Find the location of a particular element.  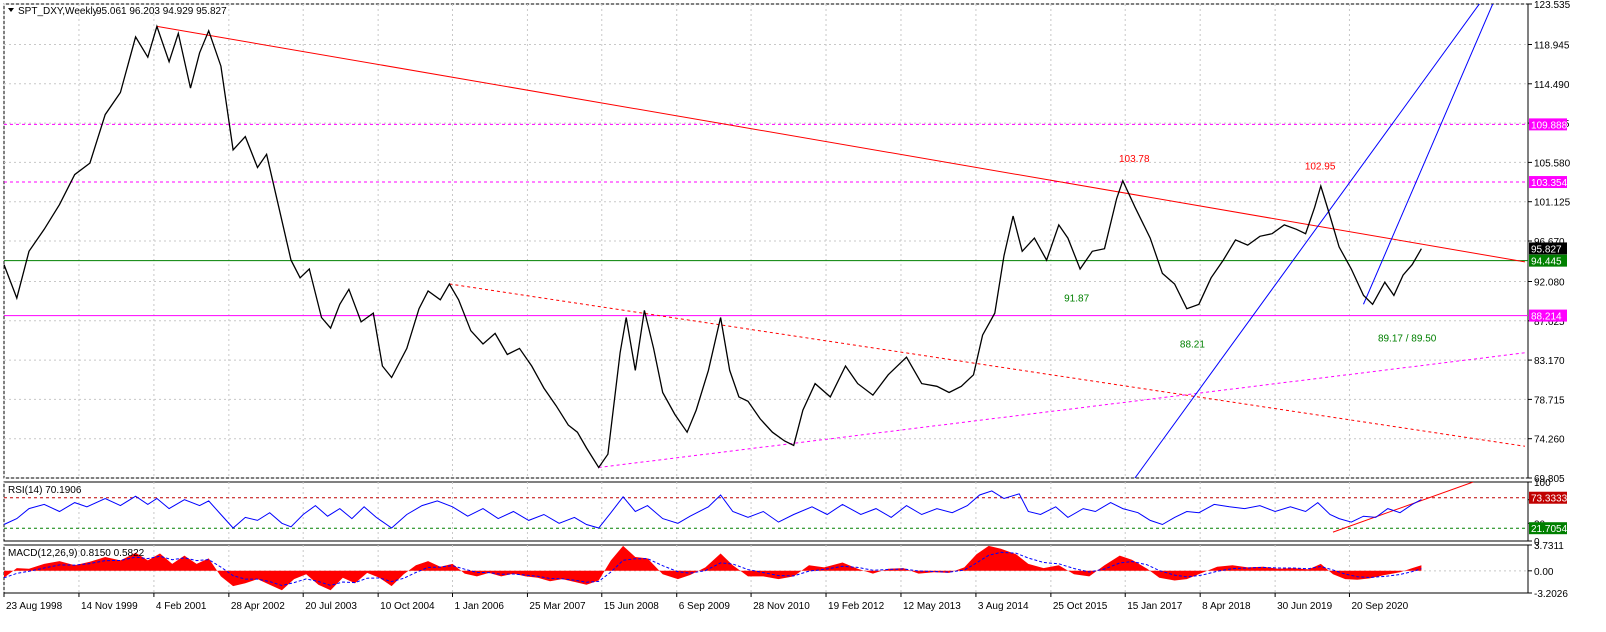

y-tick-label: 123.535 is located at coordinates (1552, 5).